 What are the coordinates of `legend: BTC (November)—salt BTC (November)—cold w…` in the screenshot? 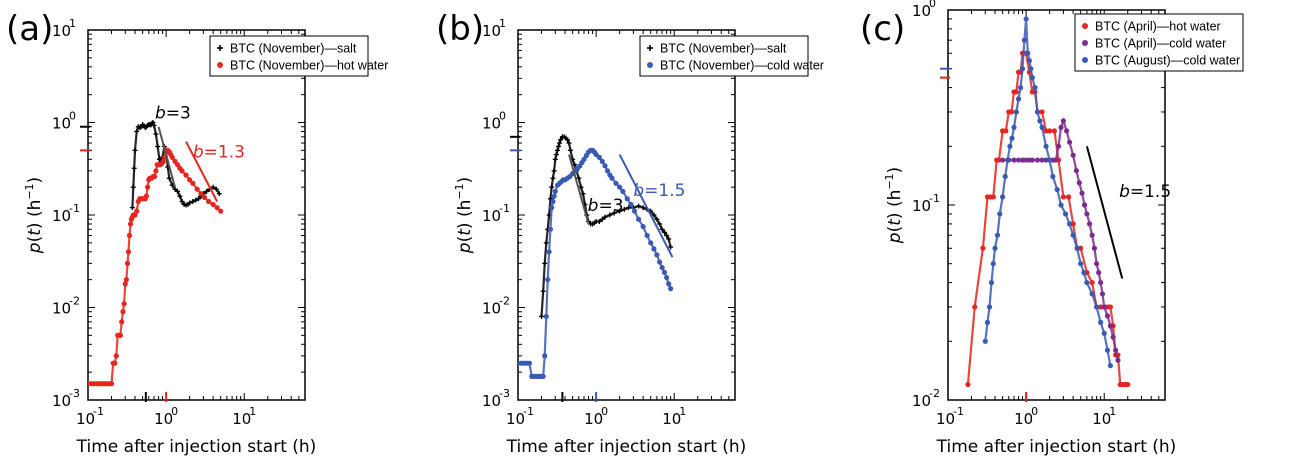 It's located at (731, 56).